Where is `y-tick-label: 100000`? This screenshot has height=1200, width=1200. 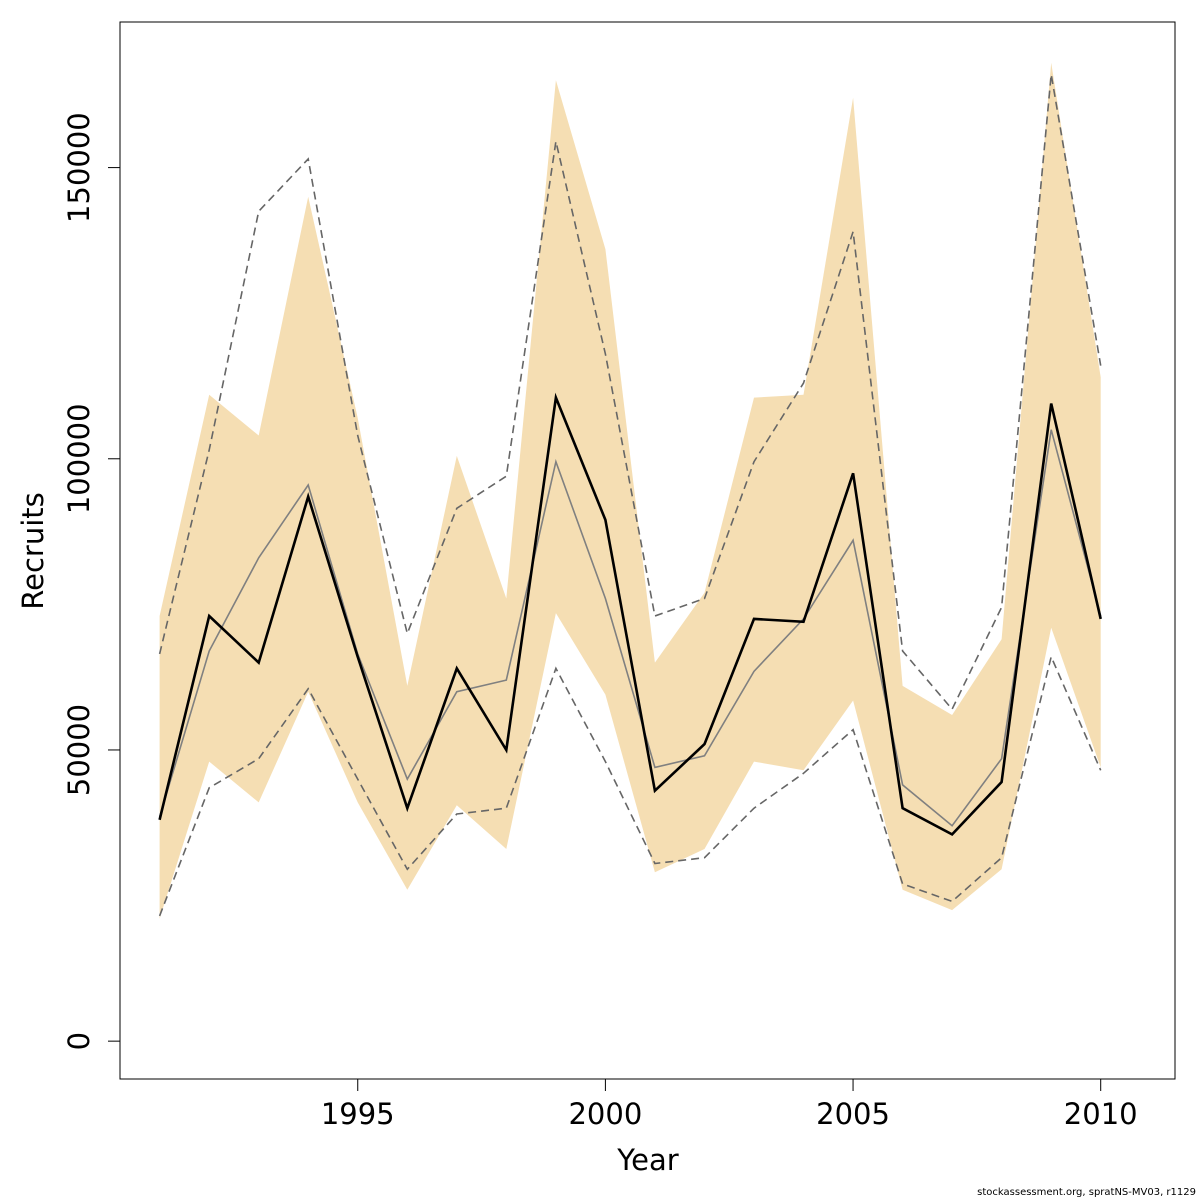
y-tick-label: 100000 is located at coordinates (79, 458).